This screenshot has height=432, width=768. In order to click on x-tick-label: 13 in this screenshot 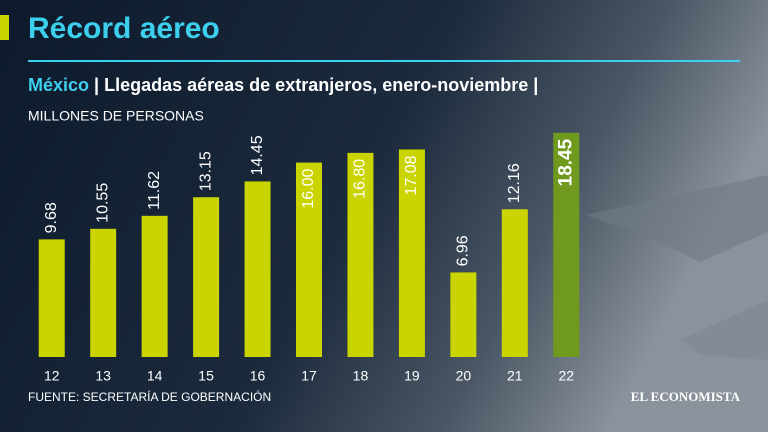, I will do `click(103, 376)`.